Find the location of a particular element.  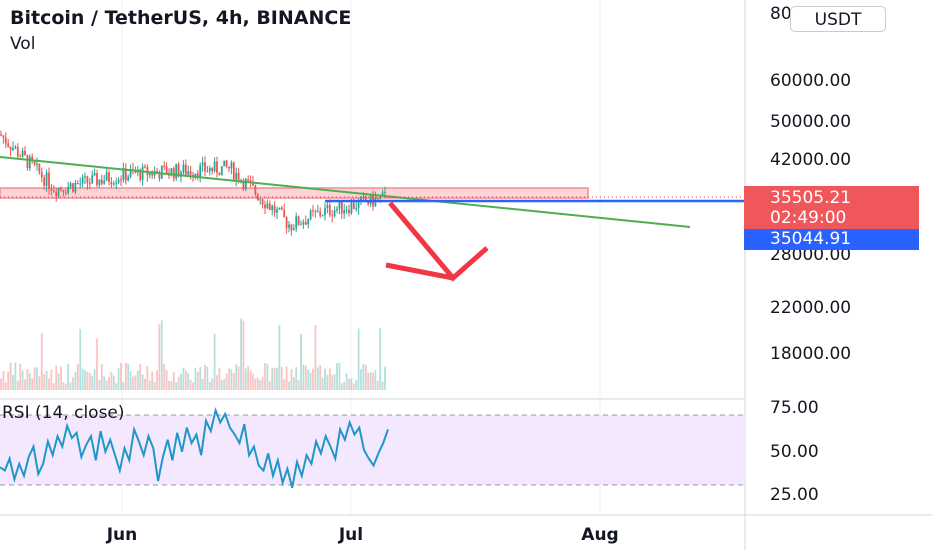

resistance-zone is located at coordinates (294, 193).